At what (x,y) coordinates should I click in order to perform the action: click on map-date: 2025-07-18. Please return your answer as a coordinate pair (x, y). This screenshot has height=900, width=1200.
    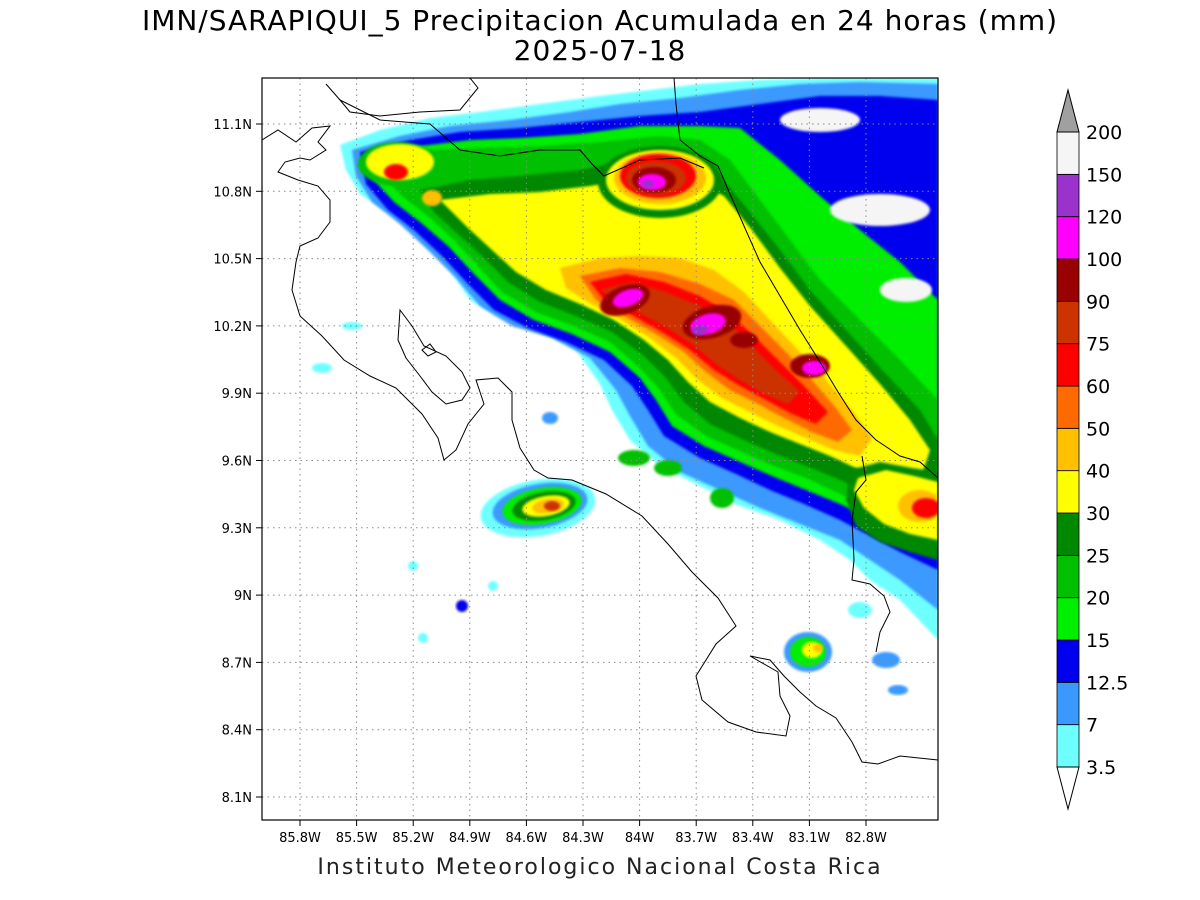
    Looking at the image, I should click on (600, 50).